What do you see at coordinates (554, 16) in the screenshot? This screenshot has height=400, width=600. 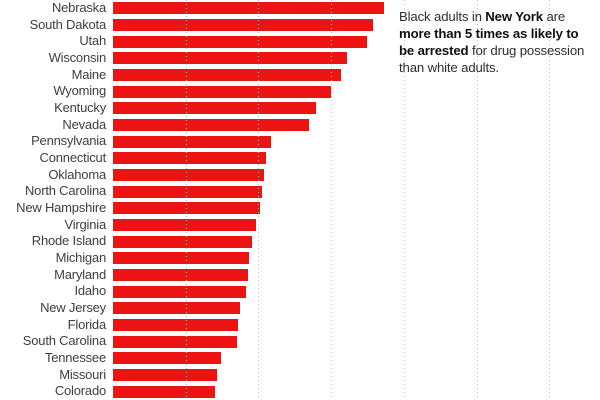 I see `annotation-text: are` at bounding box center [554, 16].